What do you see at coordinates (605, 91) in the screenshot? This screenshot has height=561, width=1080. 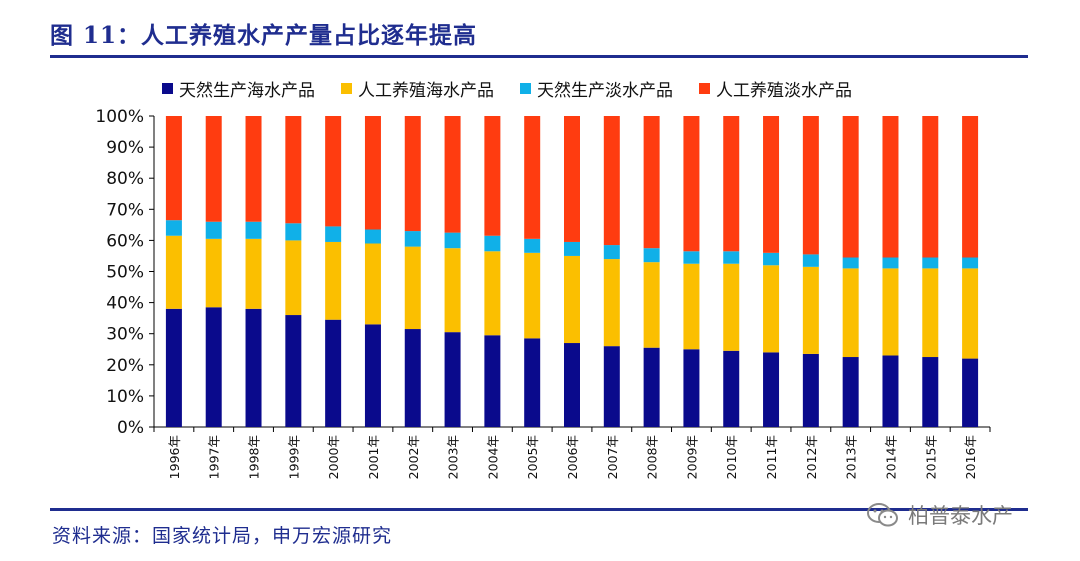 I see `legend-label-wild-freshwater: 天然生产淡水产品` at bounding box center [605, 91].